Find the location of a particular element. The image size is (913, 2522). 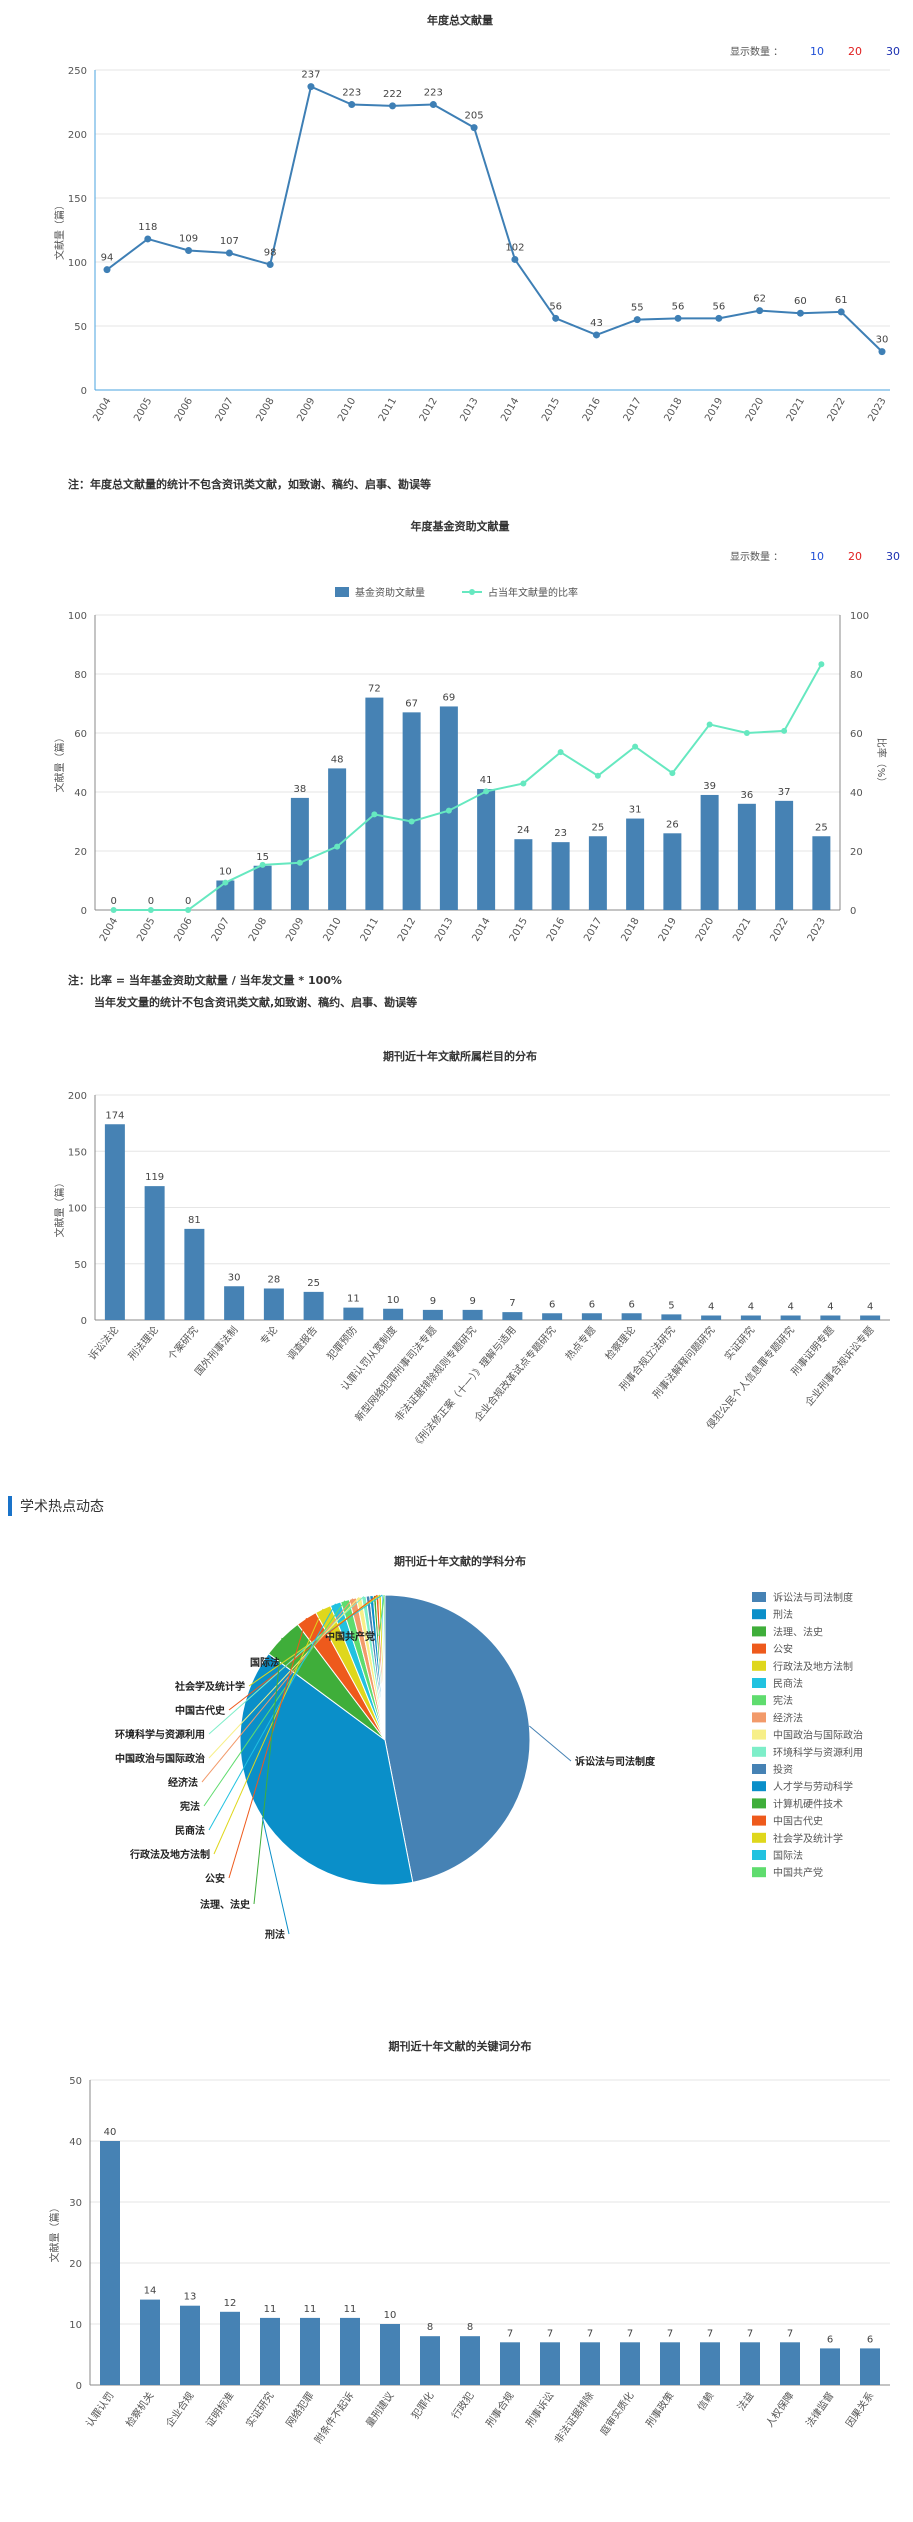

data-label: 5 is located at coordinates (671, 1305).